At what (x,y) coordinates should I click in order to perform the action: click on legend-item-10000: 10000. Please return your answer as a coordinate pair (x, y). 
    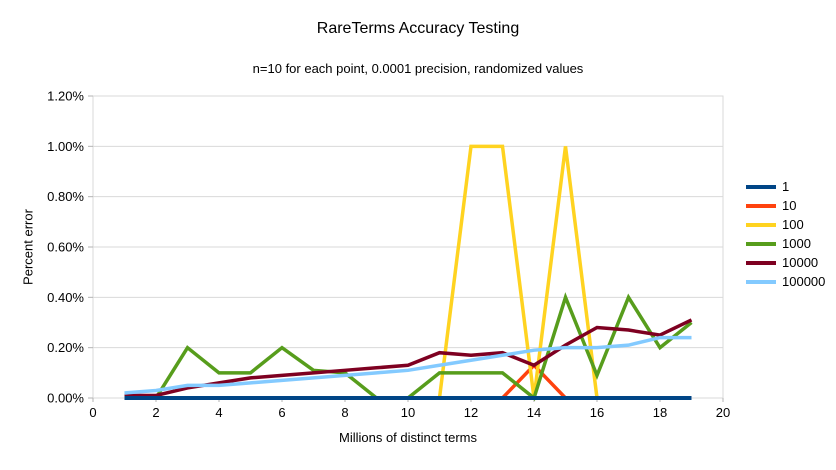
    Looking at the image, I should click on (785, 263).